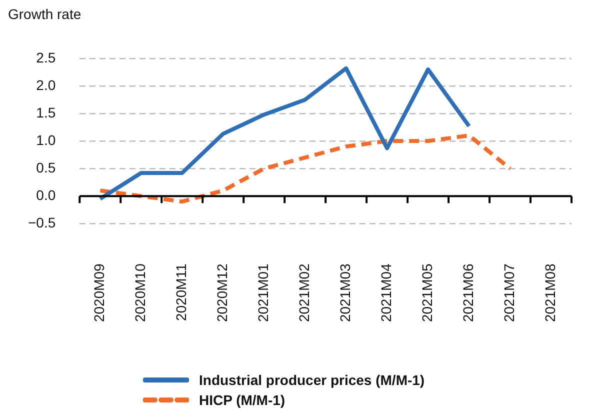 The width and height of the screenshot is (608, 416). I want to click on legend-label: HICP (M/M-1), so click(242, 400).